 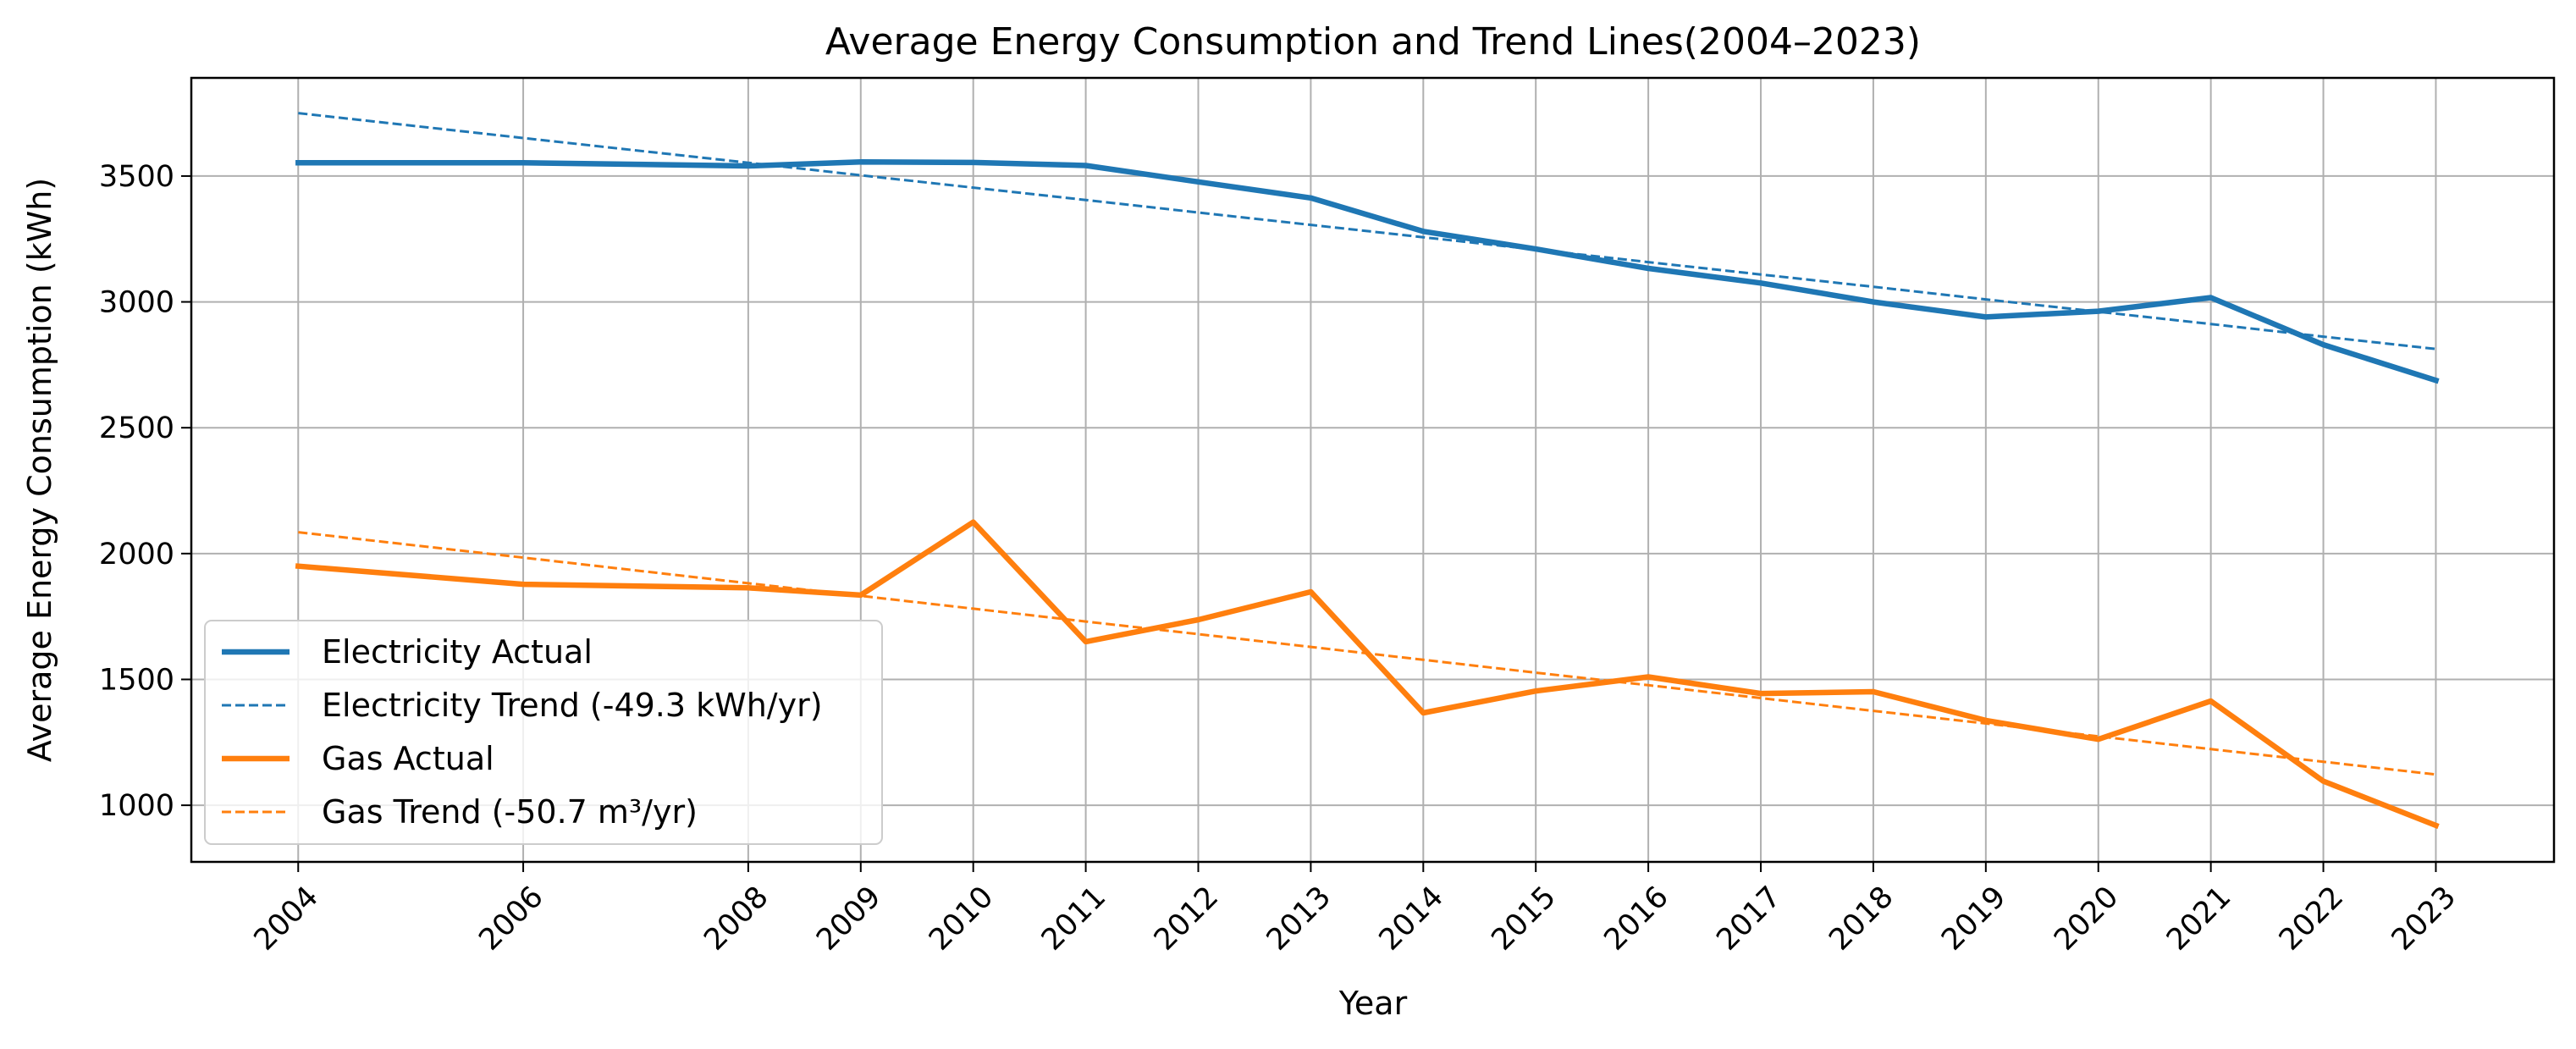 What do you see at coordinates (145, 491) in the screenshot?
I see `y-axis-ticks: 1000 1500 2000 2500 3000 3500` at bounding box center [145, 491].